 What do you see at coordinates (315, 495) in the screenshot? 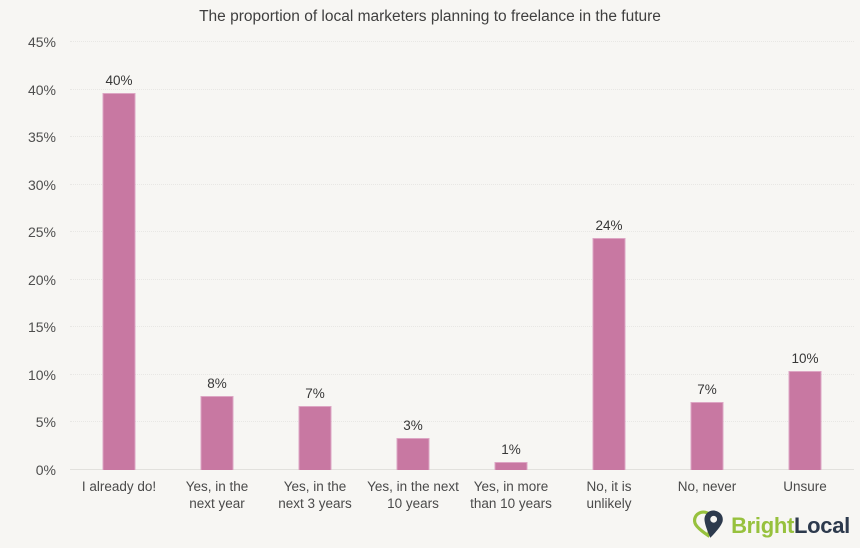
I see `x-category-label: Yes, in the next 3 years` at bounding box center [315, 495].